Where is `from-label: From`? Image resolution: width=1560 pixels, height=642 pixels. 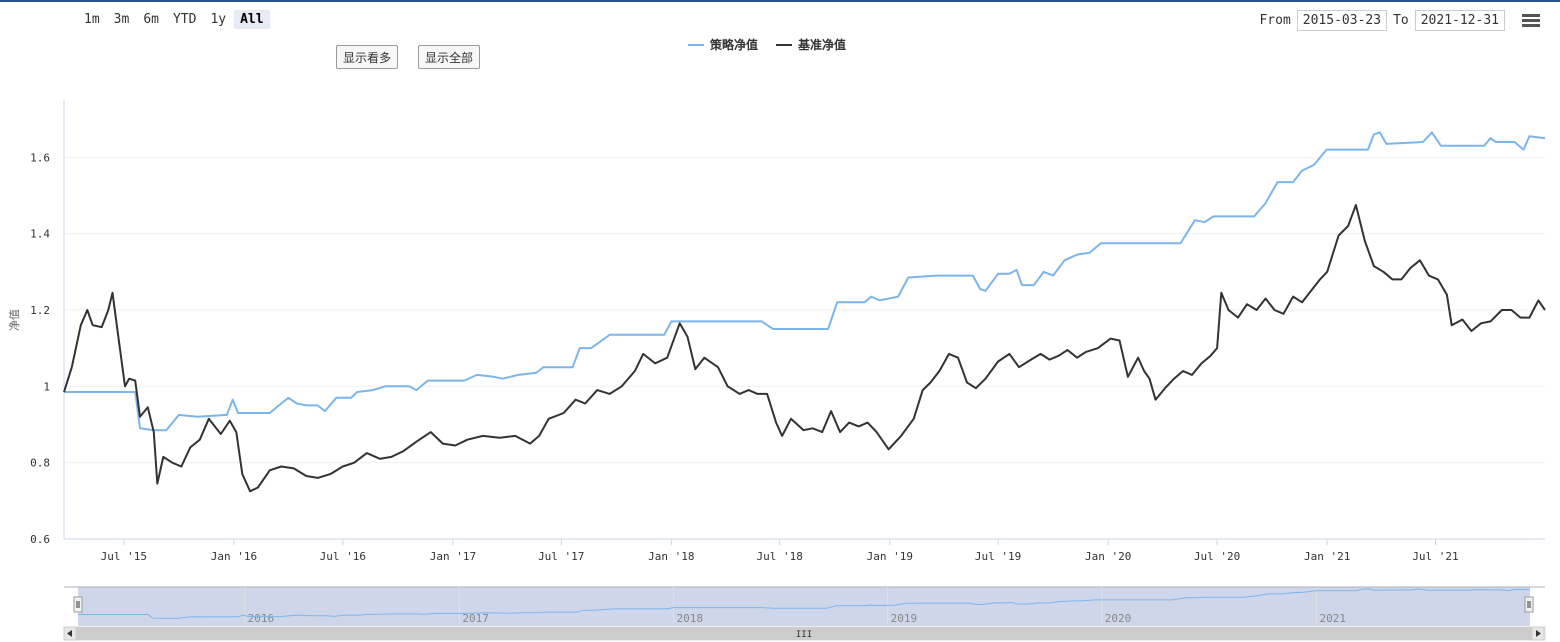
from-label: From is located at coordinates (1275, 20).